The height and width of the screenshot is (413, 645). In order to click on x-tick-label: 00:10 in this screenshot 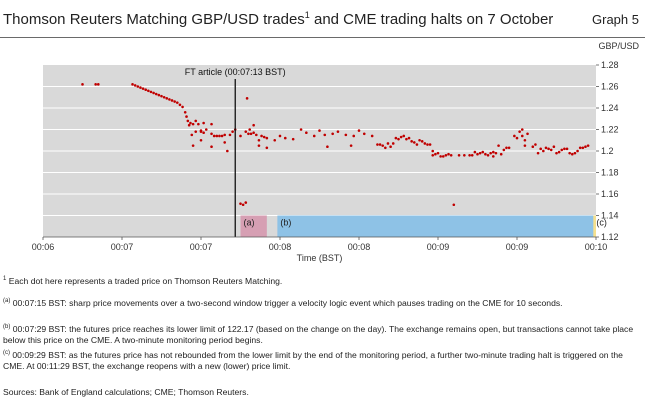, I will do `click(596, 247)`.